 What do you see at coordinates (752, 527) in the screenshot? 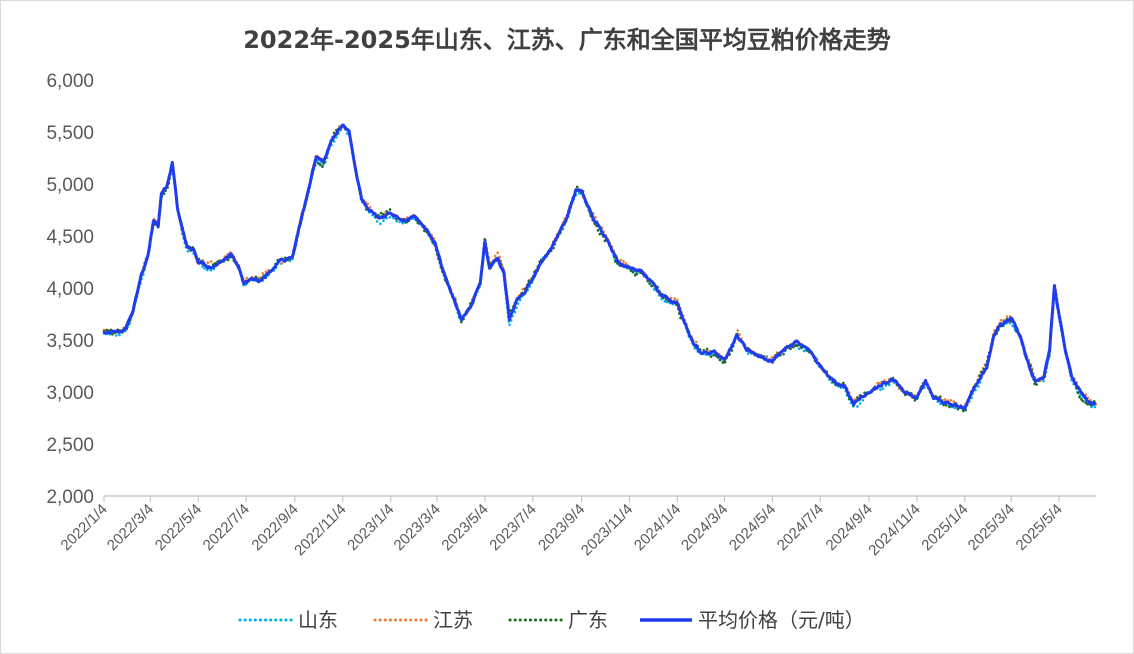
I see `x-tick-label: 2024/5/4` at bounding box center [752, 527].